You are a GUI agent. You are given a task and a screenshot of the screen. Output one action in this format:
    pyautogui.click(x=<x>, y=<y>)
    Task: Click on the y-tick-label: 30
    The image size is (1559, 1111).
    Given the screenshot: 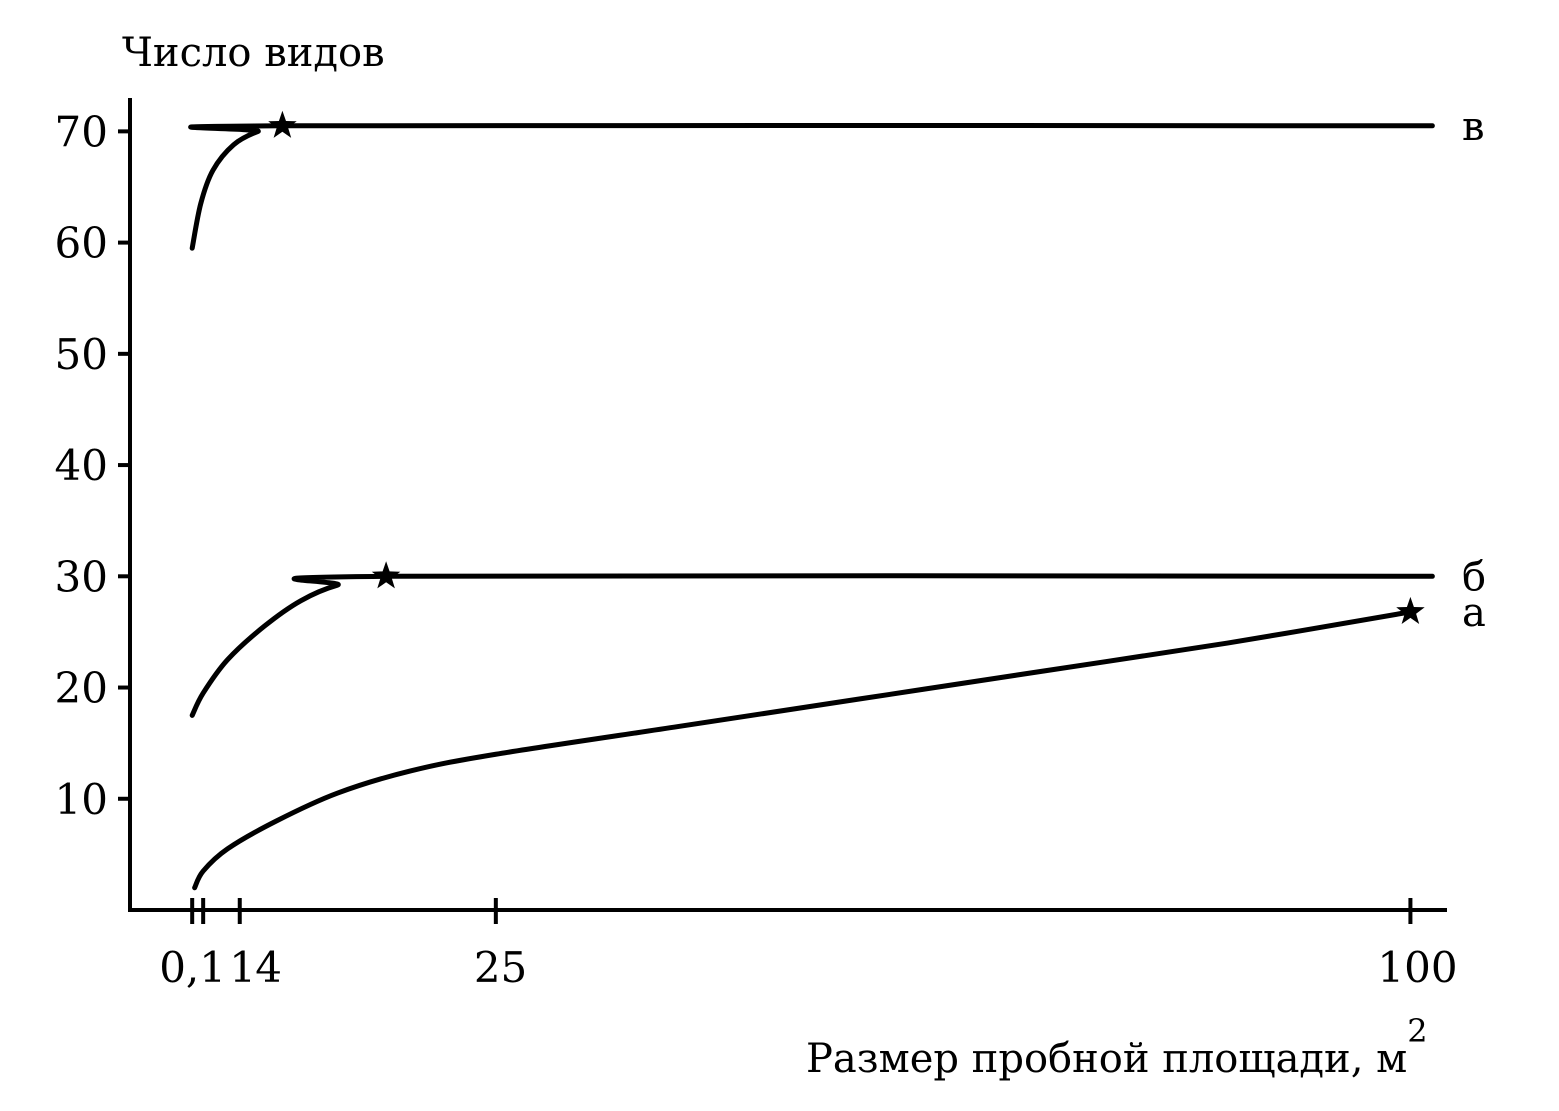 What is the action you would take?
    pyautogui.click(x=81, y=576)
    